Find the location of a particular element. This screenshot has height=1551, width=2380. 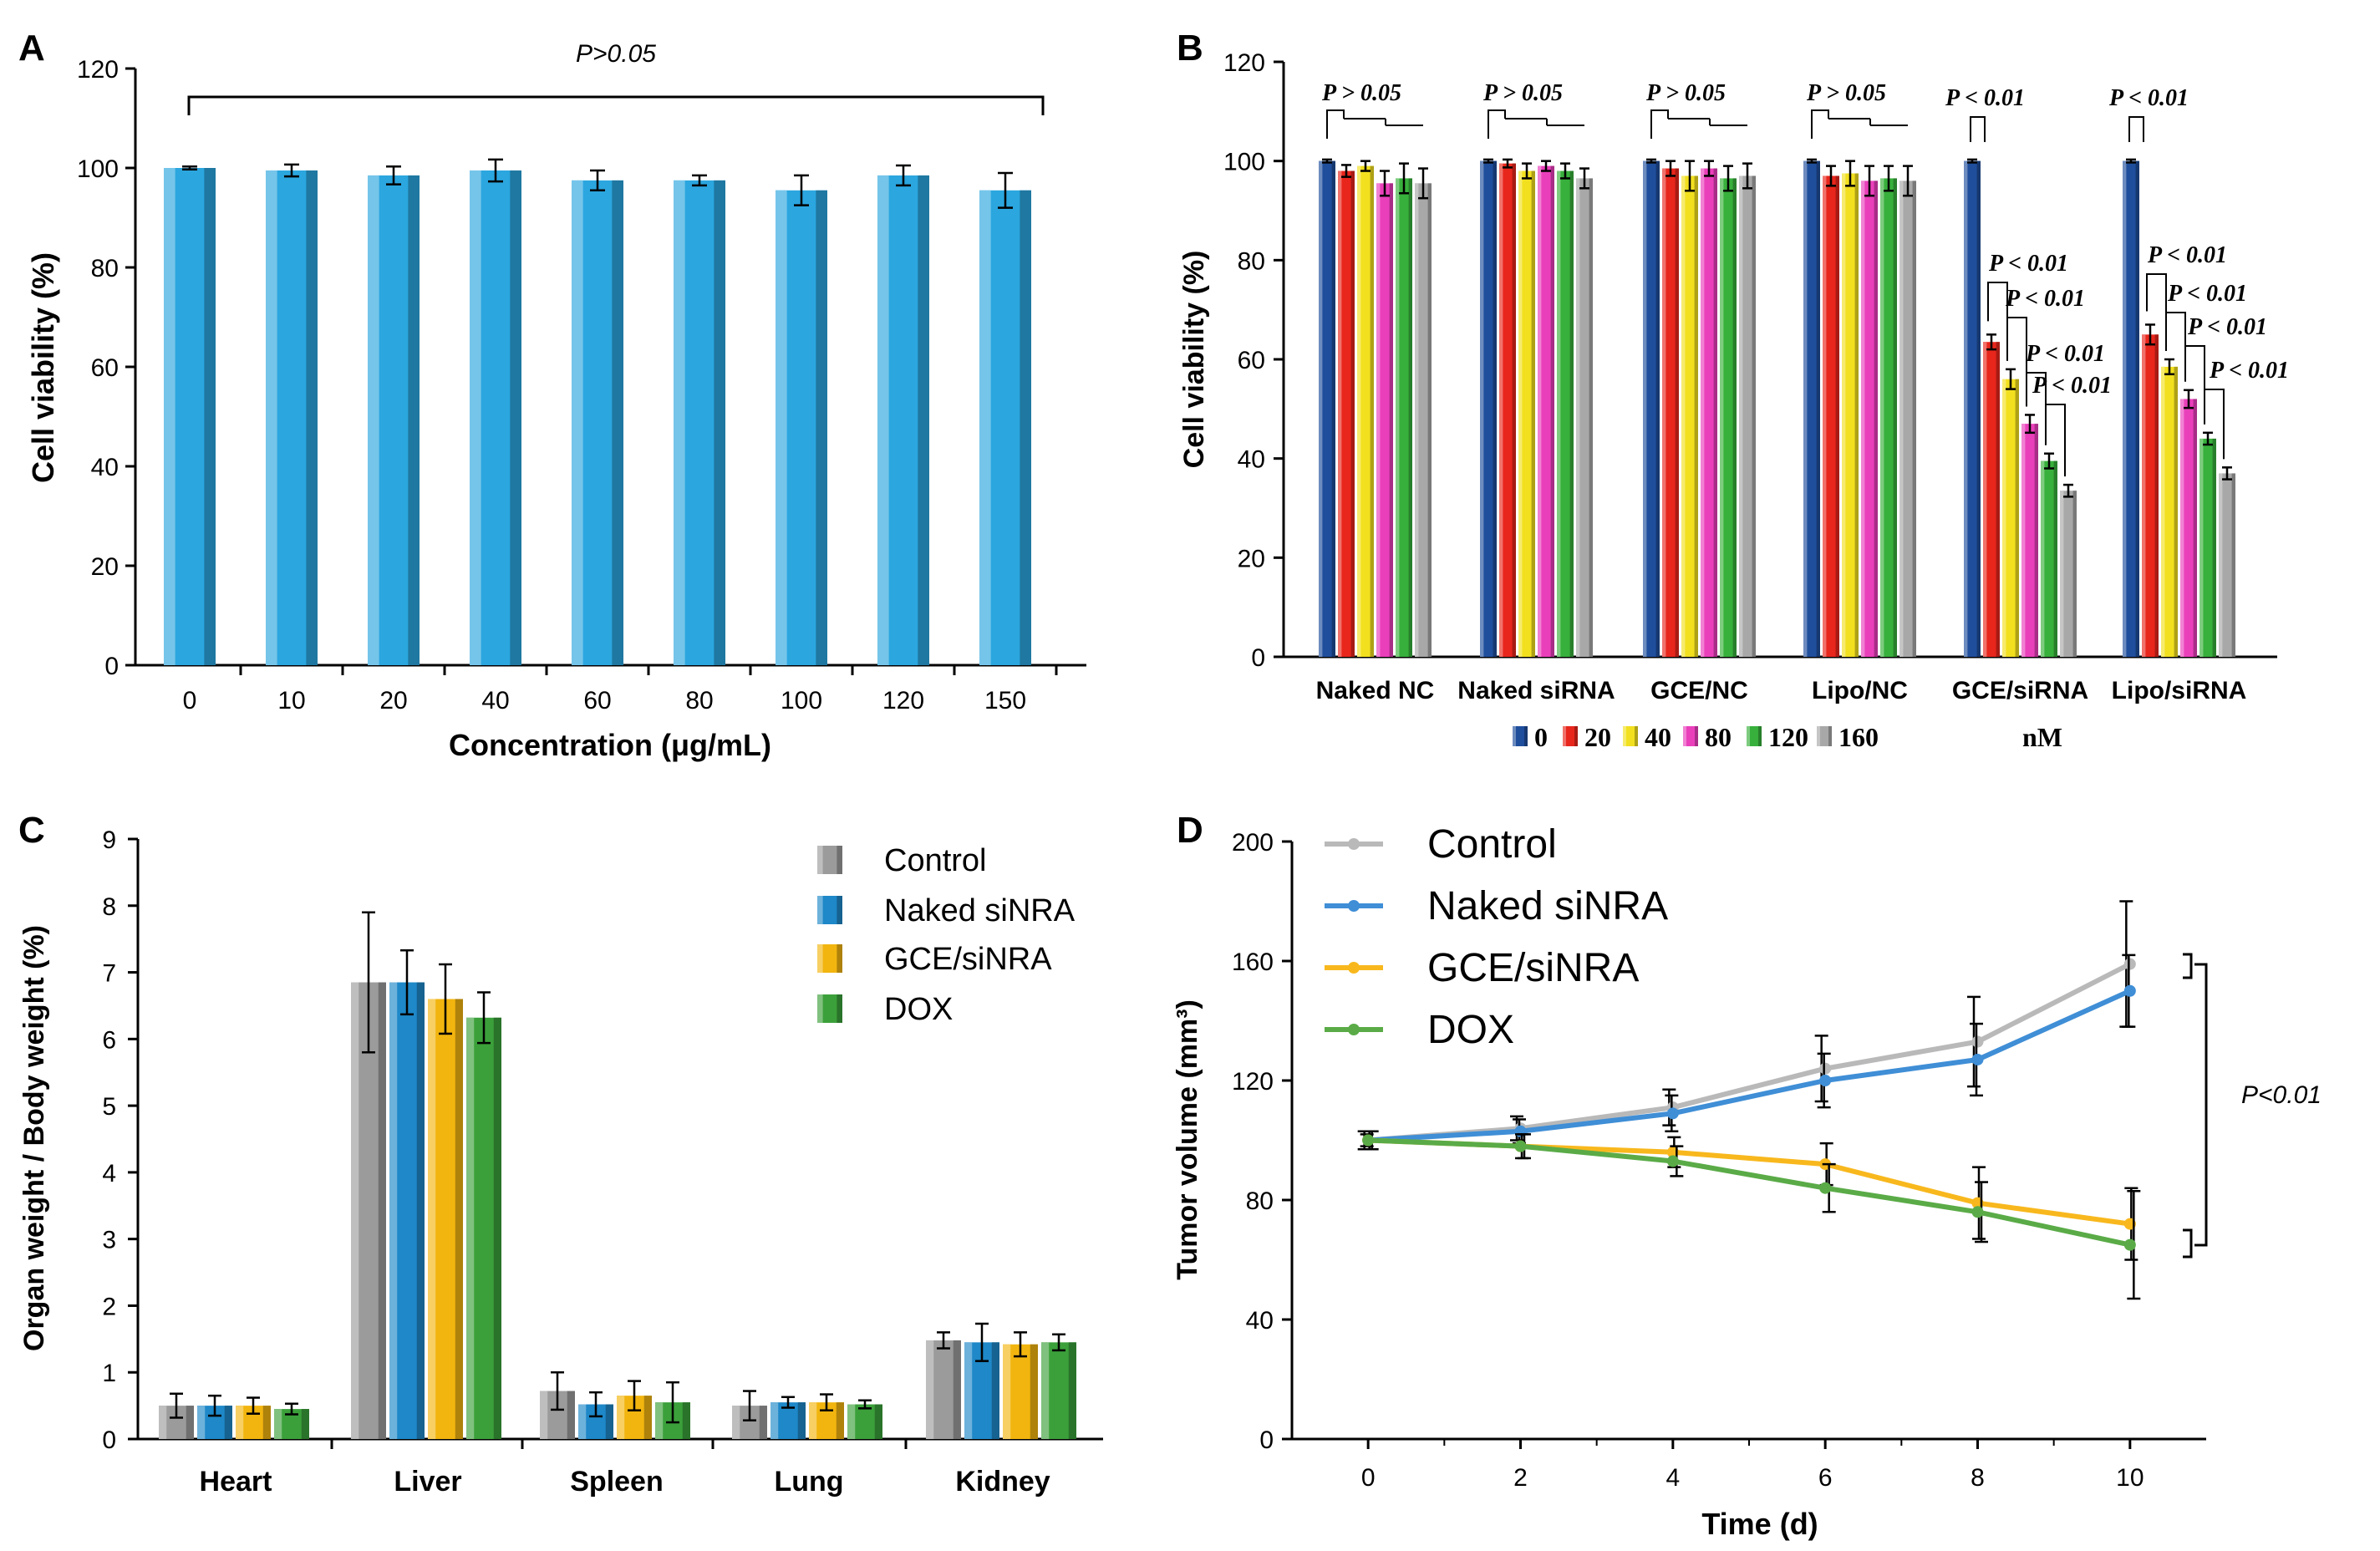

panel-c-ytick-label: 5 is located at coordinates (109, 1107).